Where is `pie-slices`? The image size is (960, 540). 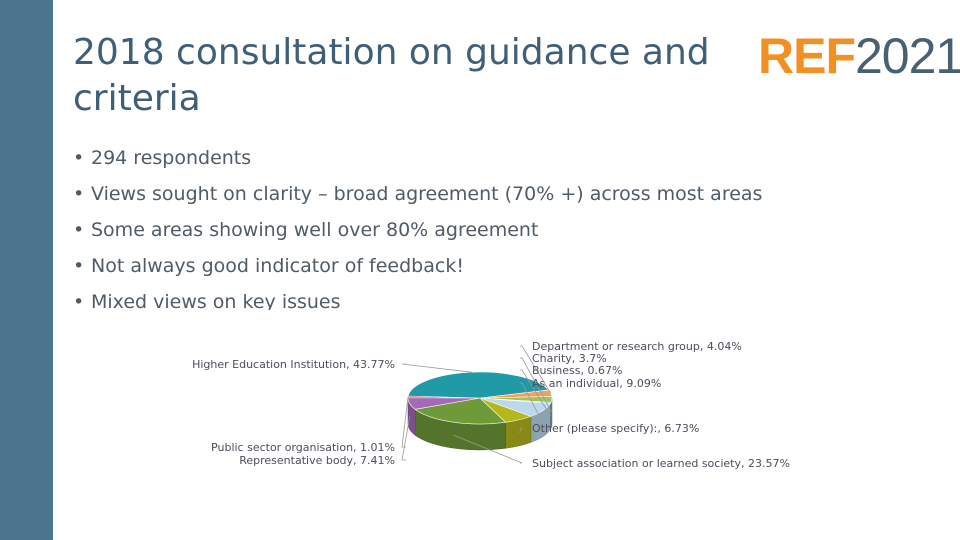 pie-slices is located at coordinates (480, 398).